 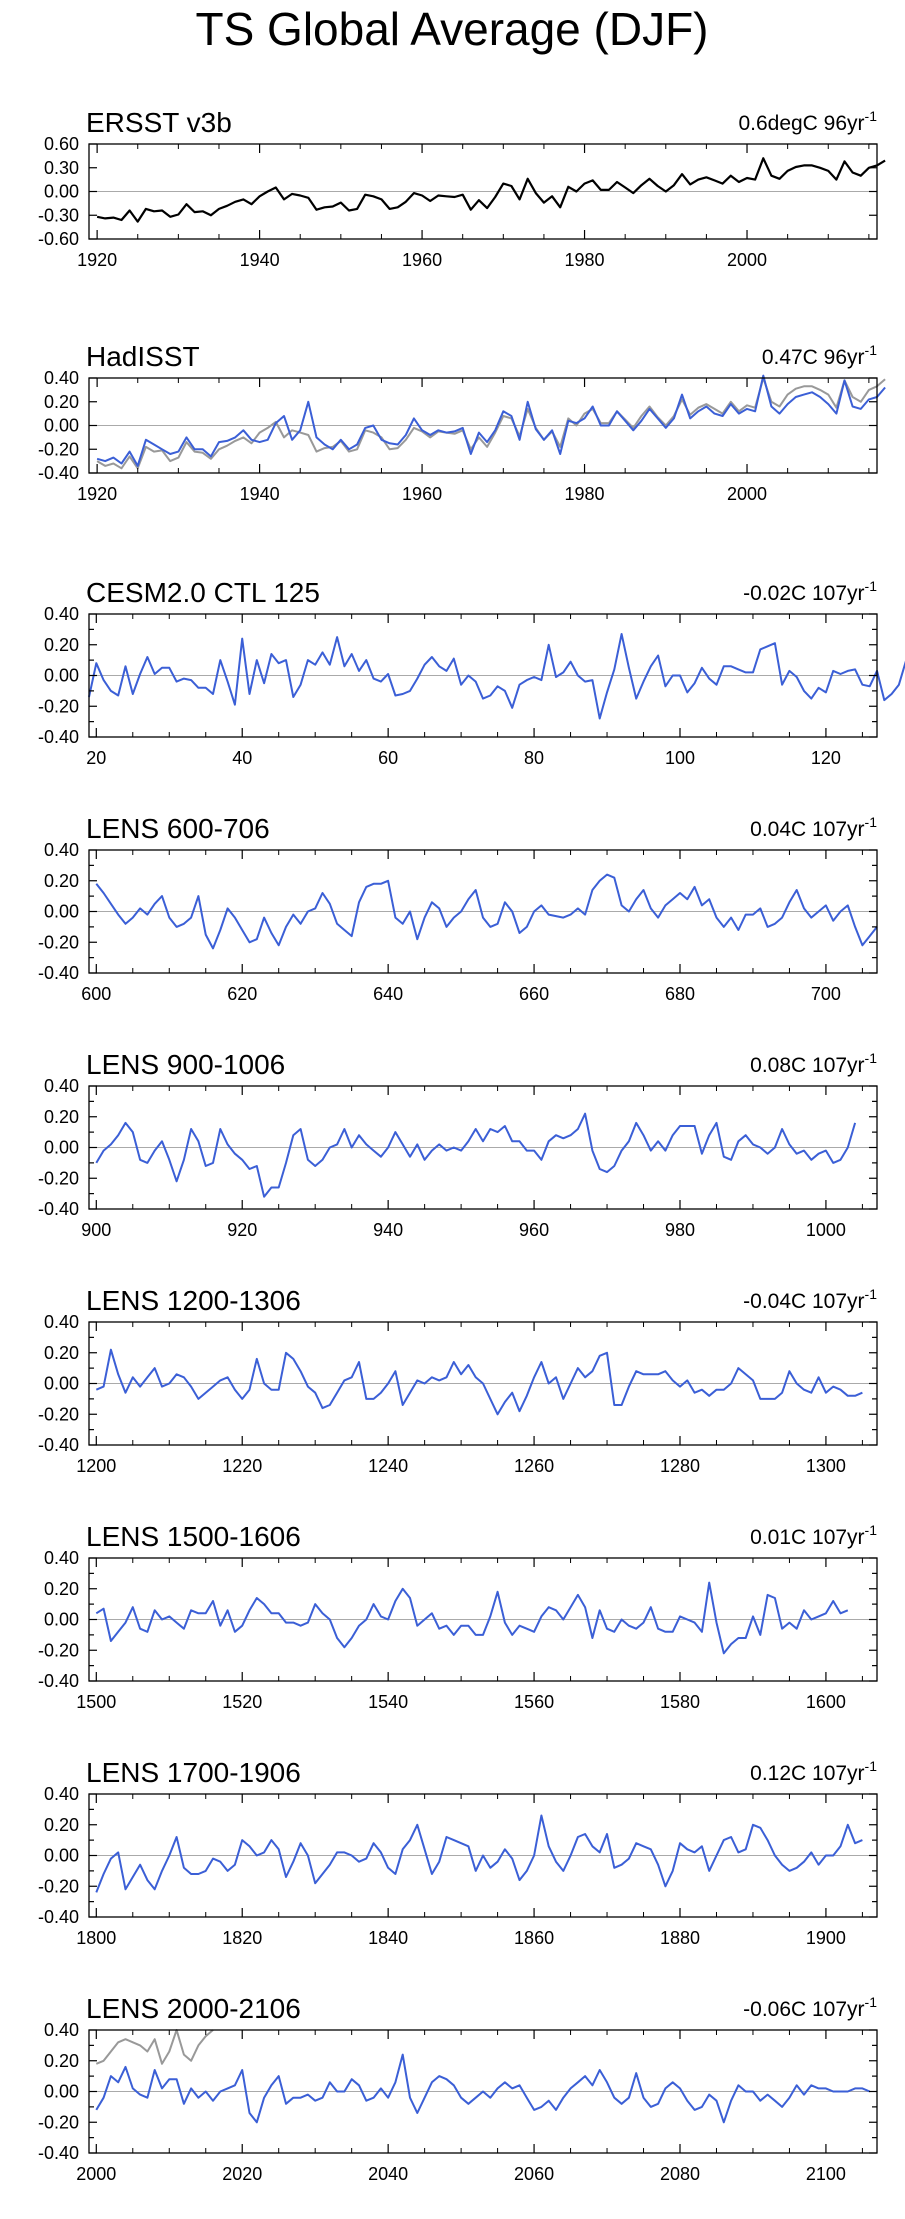 What do you see at coordinates (178, 828) in the screenshot?
I see `panel-title: LENS 600-706` at bounding box center [178, 828].